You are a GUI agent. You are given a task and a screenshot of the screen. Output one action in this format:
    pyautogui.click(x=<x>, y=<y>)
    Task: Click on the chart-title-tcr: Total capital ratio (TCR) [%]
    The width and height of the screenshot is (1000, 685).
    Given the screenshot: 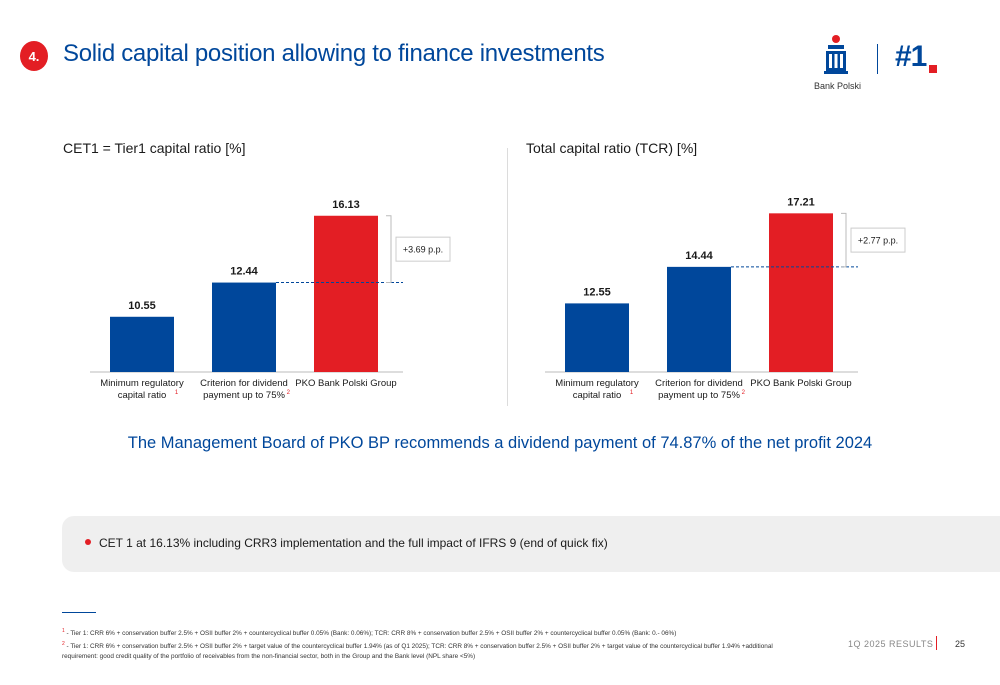 What is the action you would take?
    pyautogui.click(x=612, y=148)
    